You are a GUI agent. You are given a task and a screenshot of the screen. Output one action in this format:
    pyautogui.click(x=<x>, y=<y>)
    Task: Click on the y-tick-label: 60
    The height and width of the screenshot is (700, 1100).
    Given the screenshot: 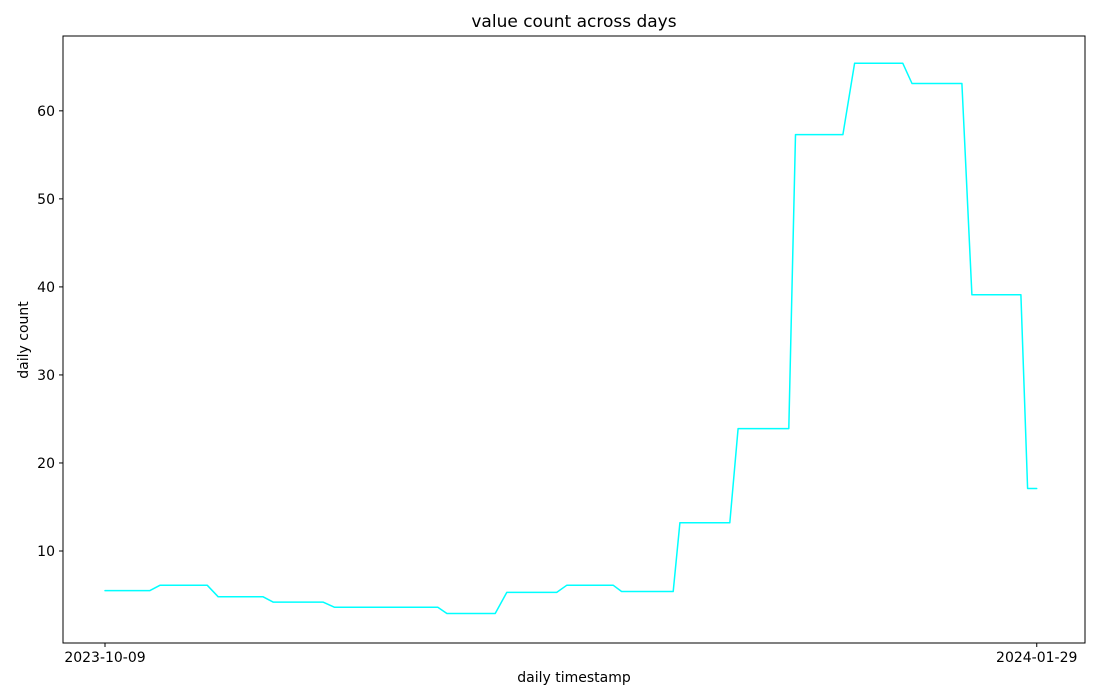 What is the action you would take?
    pyautogui.click(x=46, y=112)
    